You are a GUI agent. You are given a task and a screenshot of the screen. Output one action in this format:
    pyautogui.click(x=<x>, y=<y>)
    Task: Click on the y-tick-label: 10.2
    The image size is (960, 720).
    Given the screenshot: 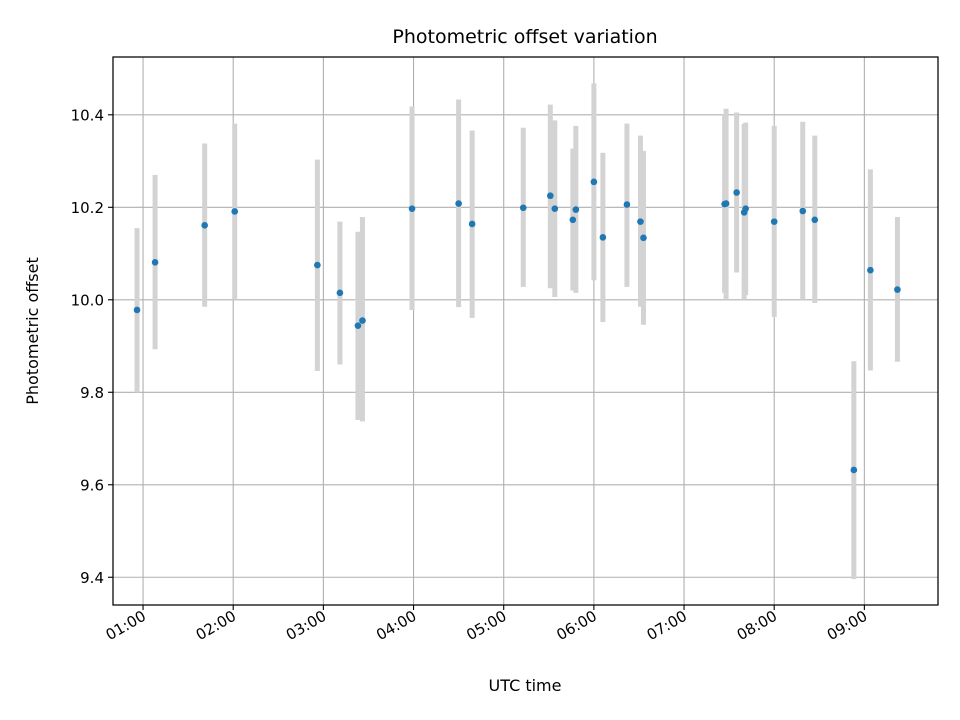 What is the action you would take?
    pyautogui.click(x=87, y=208)
    